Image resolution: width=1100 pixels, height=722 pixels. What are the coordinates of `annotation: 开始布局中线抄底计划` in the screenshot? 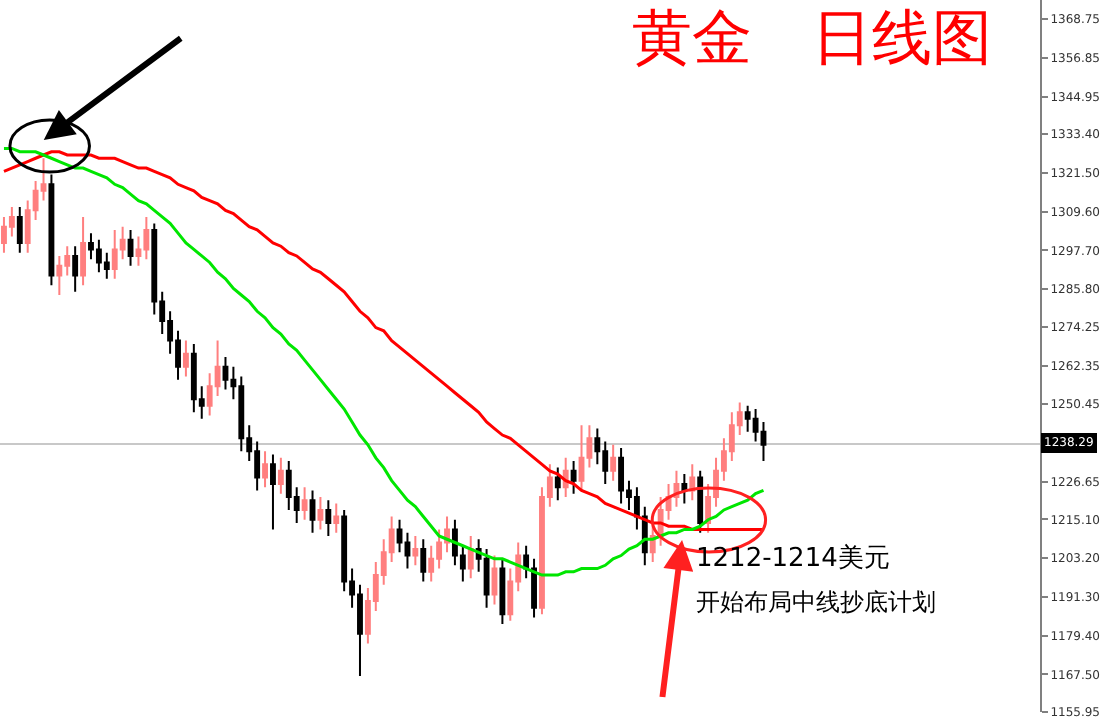 It's located at (816, 602).